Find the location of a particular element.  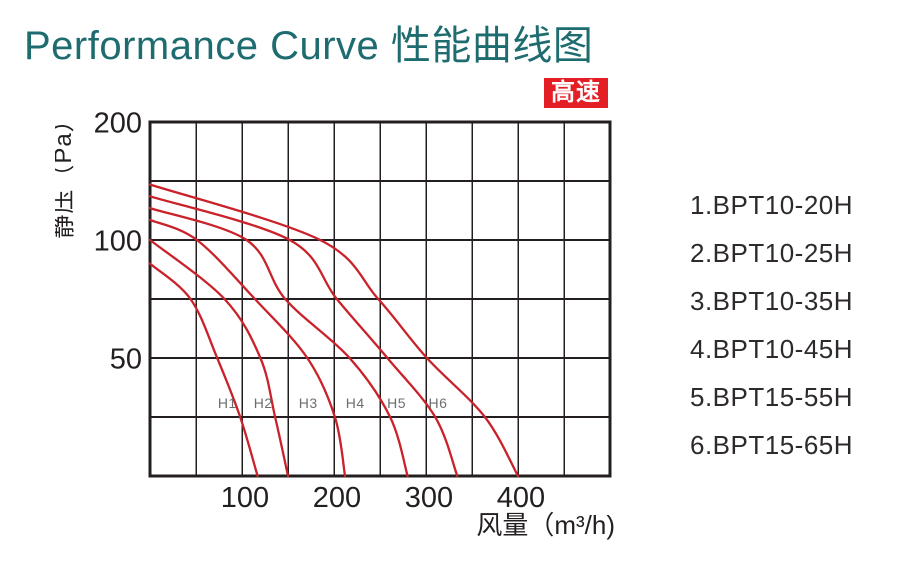

curve-H3 is located at coordinates (247, 348).